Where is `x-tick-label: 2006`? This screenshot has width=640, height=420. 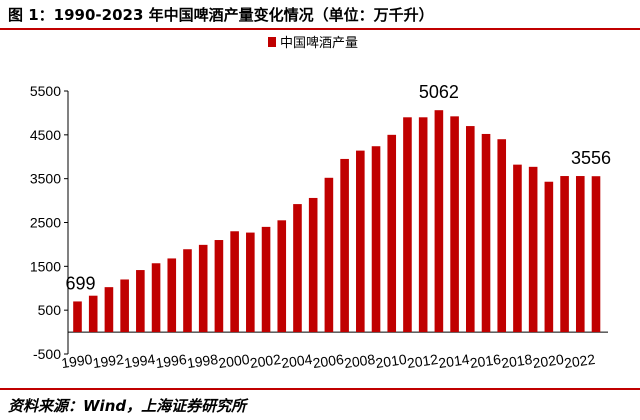 x-tick-label: 2006 is located at coordinates (328, 361).